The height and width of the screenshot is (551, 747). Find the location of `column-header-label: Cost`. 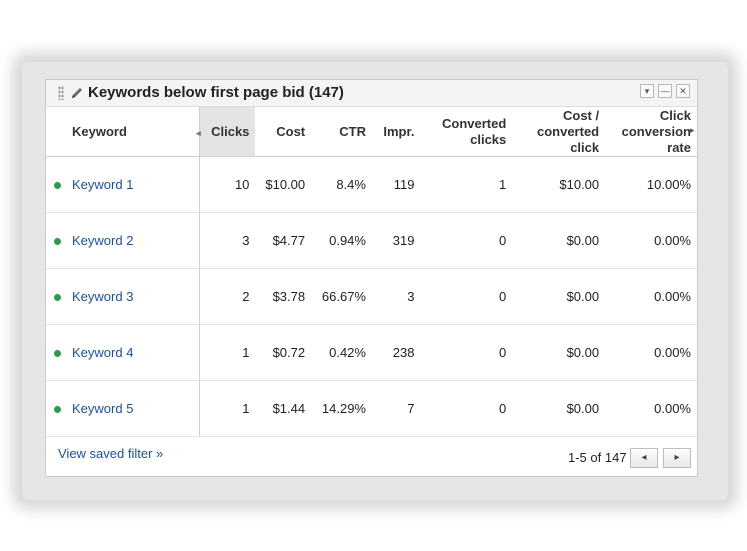

column-header-label: Cost is located at coordinates (291, 131).